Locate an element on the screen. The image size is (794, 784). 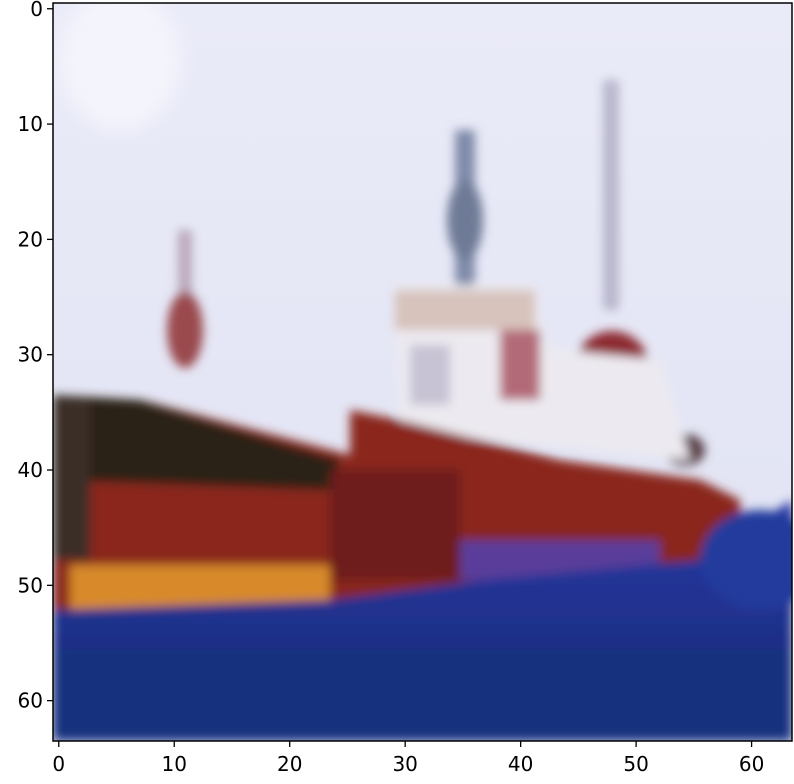
y-tick-label: 60 is located at coordinates (30, 701).